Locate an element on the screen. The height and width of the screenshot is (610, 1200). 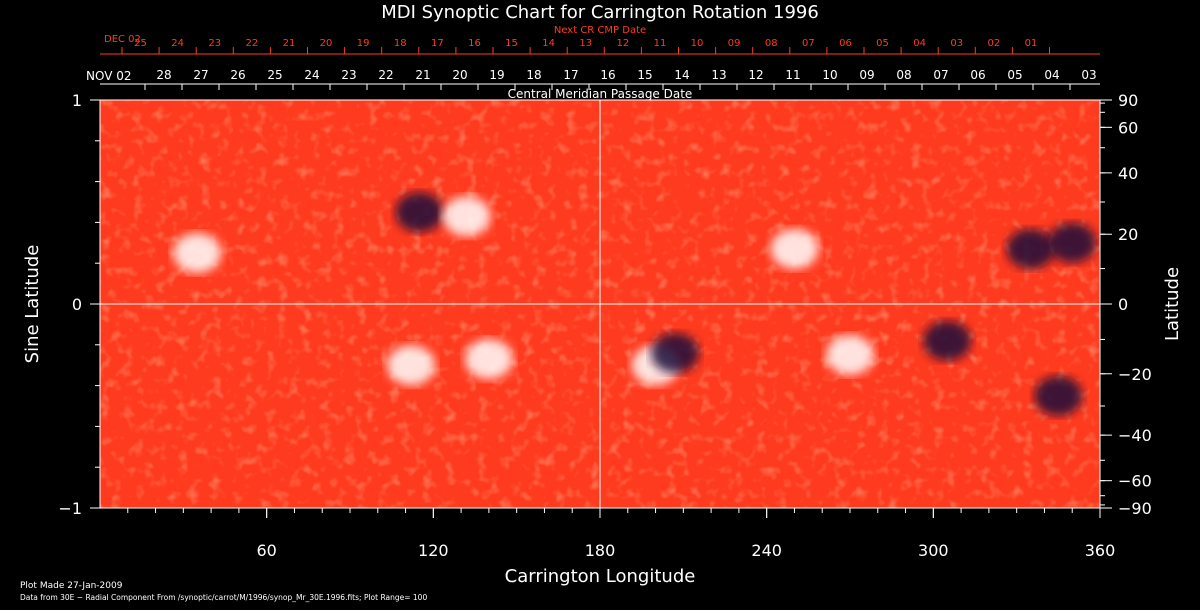
white-tick-label: 05 is located at coordinates (1014, 75).